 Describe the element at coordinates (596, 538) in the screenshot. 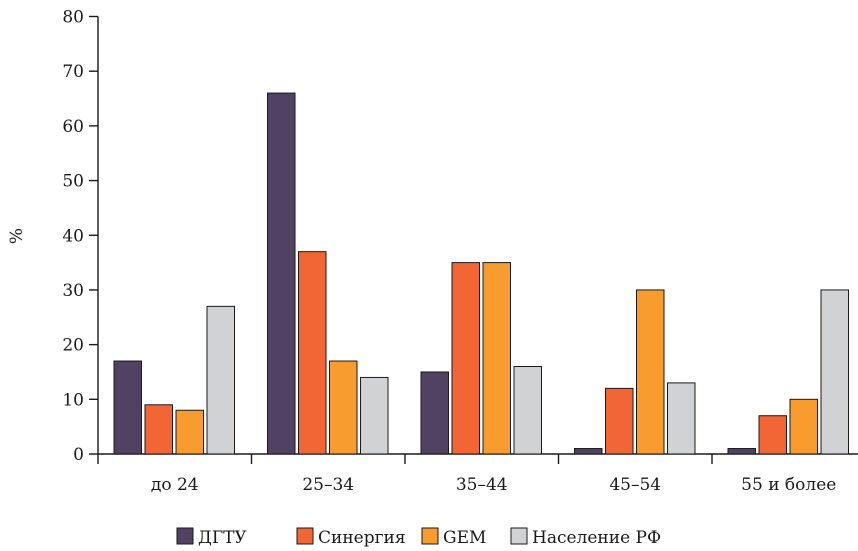

I see `legend-label: Население РФ` at that location.